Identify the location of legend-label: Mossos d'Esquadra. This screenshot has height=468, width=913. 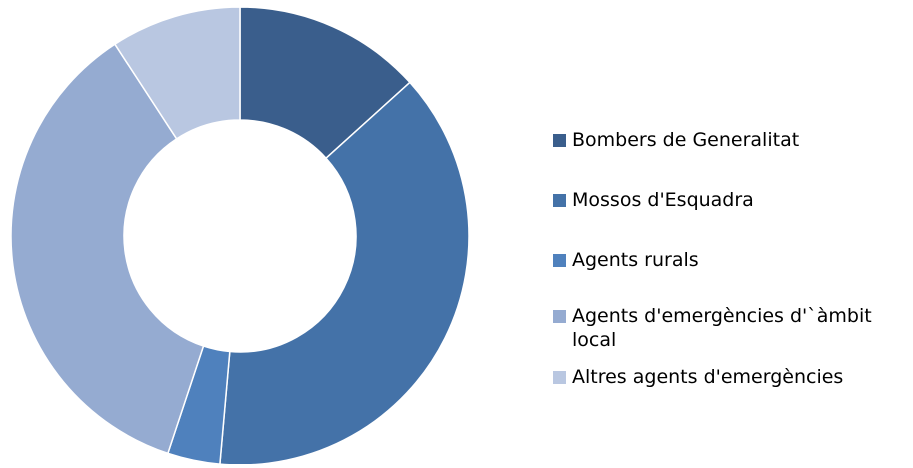
(663, 200).